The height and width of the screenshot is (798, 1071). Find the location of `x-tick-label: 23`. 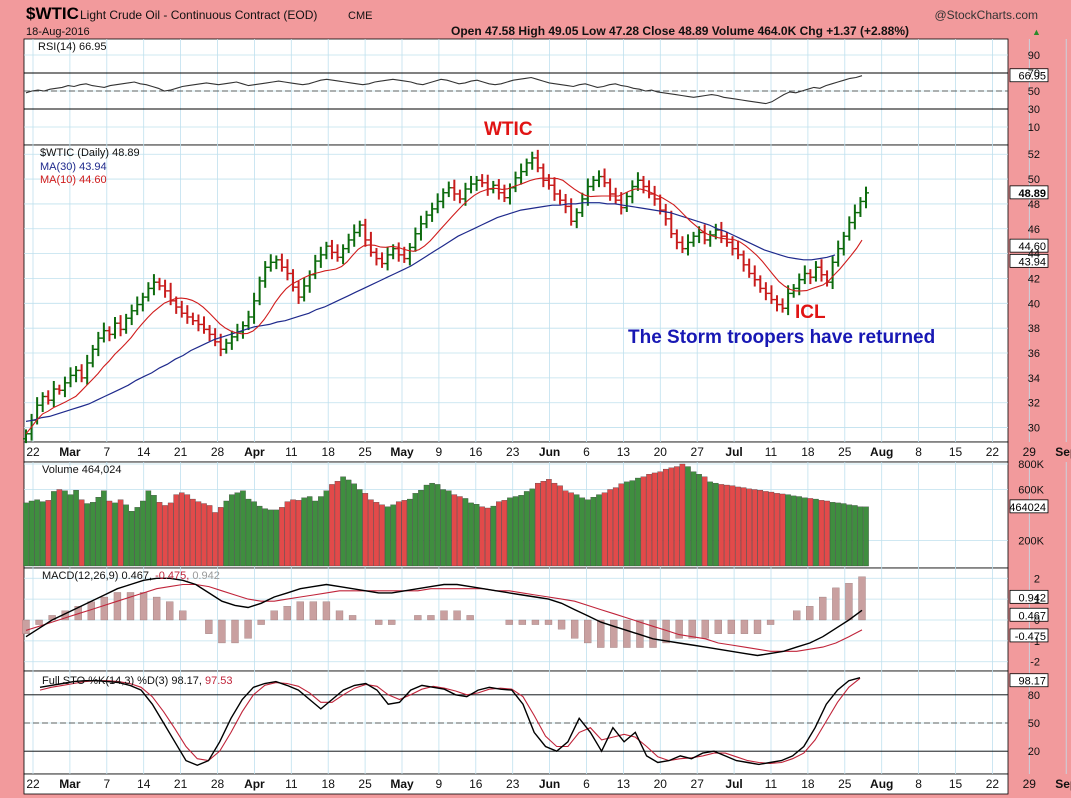

x-tick-label: 23 is located at coordinates (513, 784).